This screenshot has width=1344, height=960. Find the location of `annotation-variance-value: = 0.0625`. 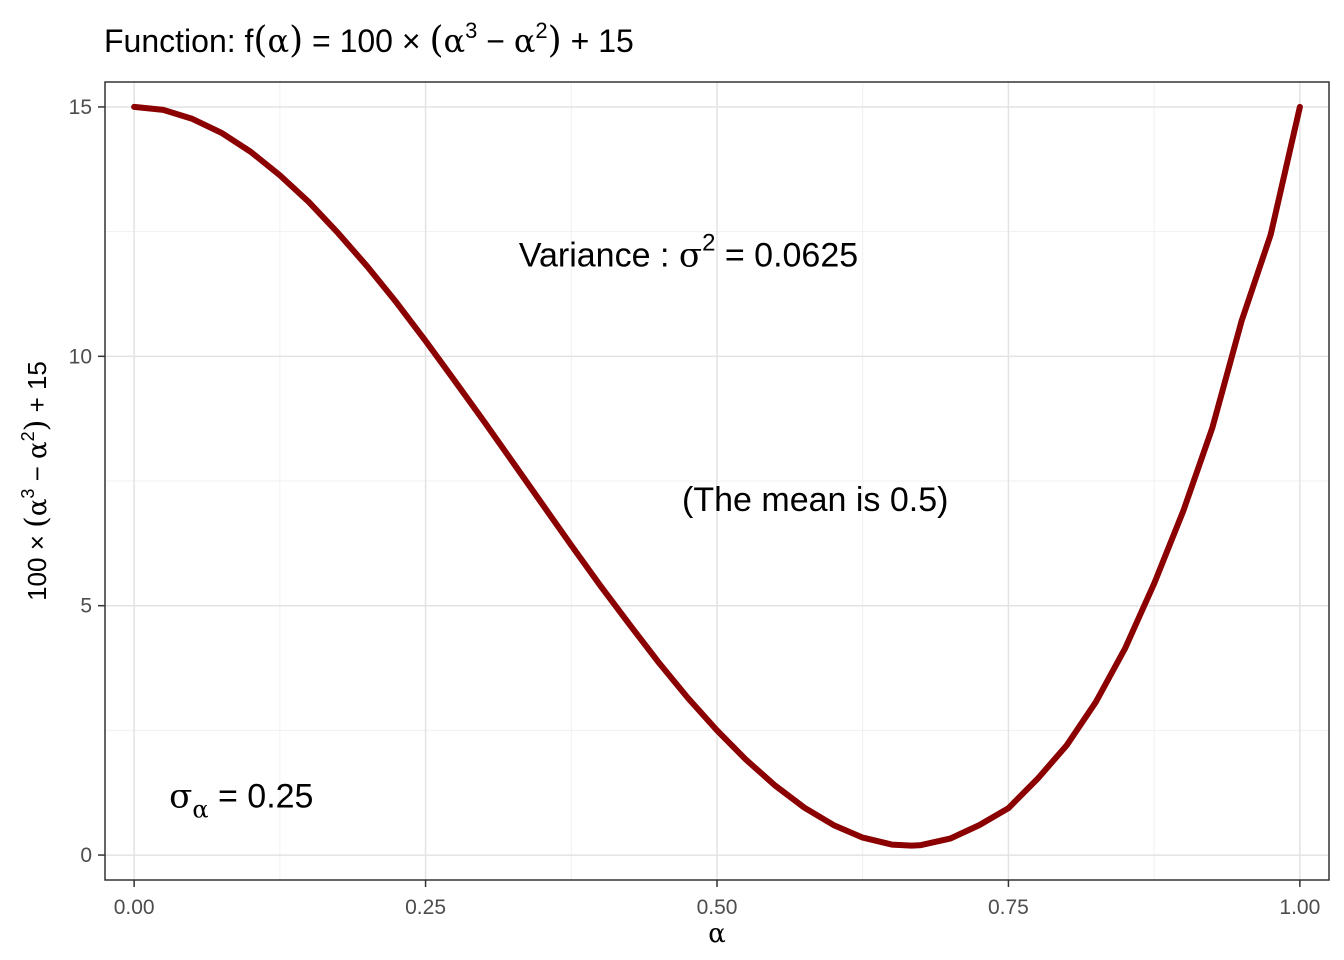

annotation-variance-value: = 0.0625 is located at coordinates (786, 256).